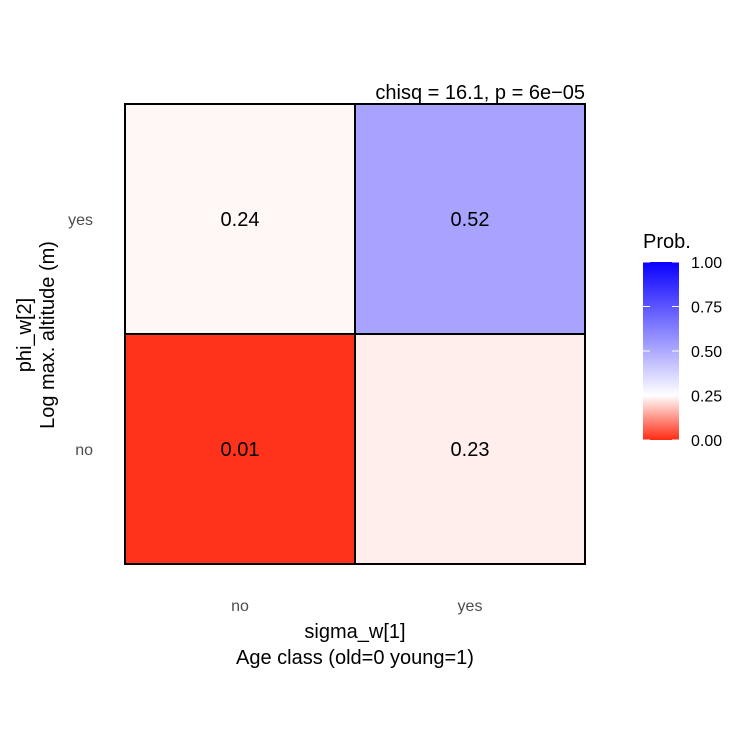 Image resolution: width=750 pixels, height=750 pixels. Describe the element at coordinates (706, 352) in the screenshot. I see `legend-tick-label: 0.50` at that location.